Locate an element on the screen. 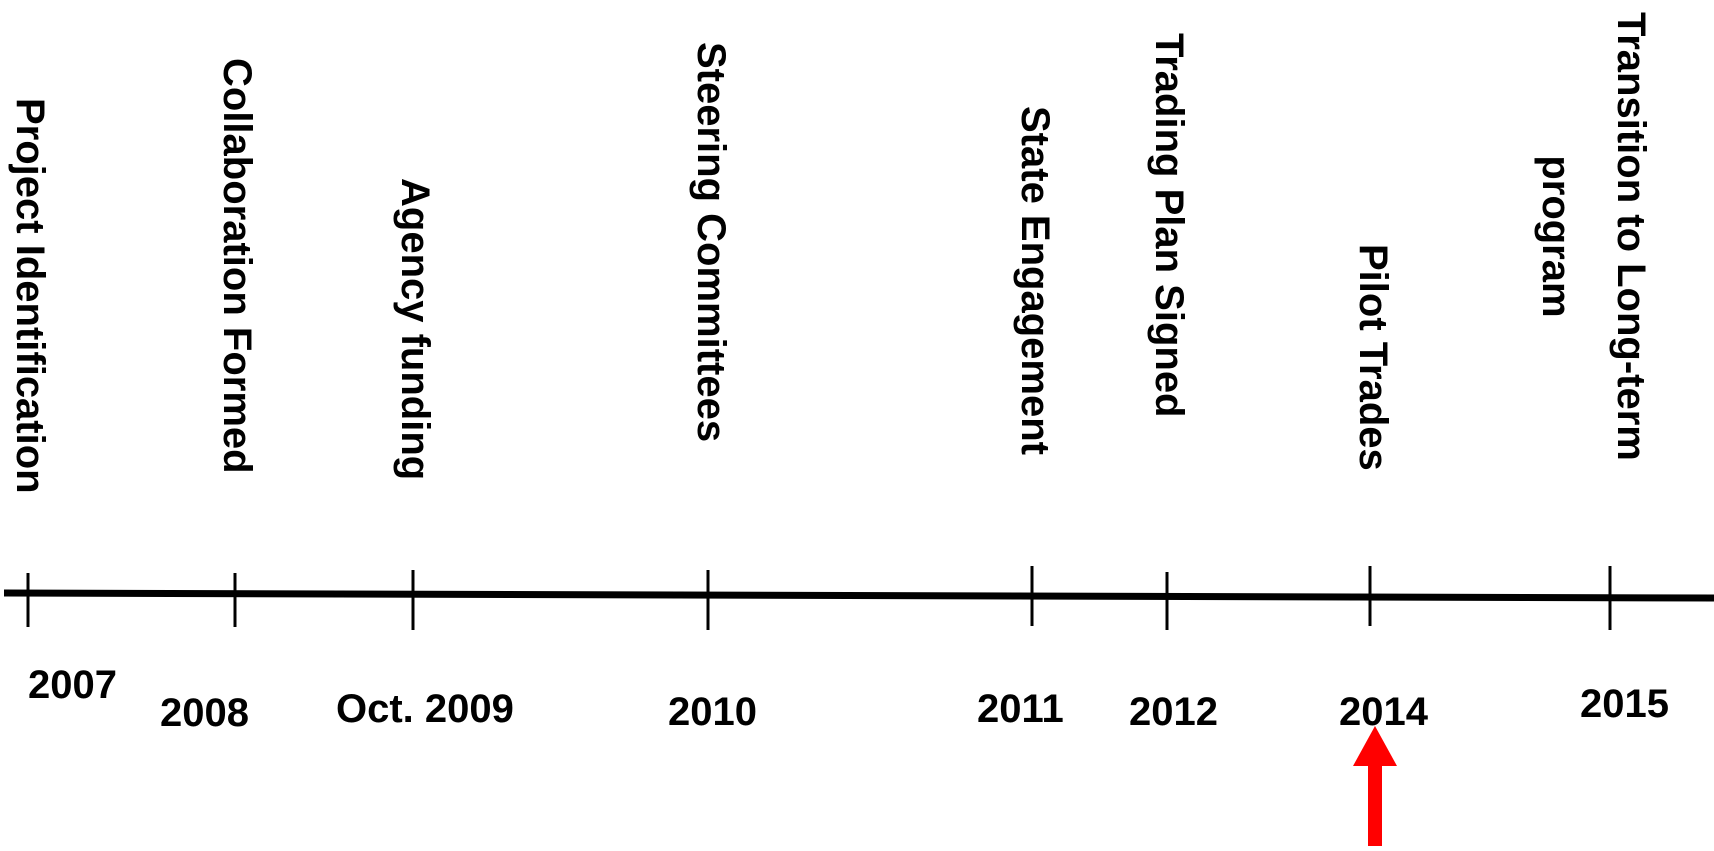 Image resolution: width=1714 pixels, height=851 pixels. timeline-axis is located at coordinates (858, 595).